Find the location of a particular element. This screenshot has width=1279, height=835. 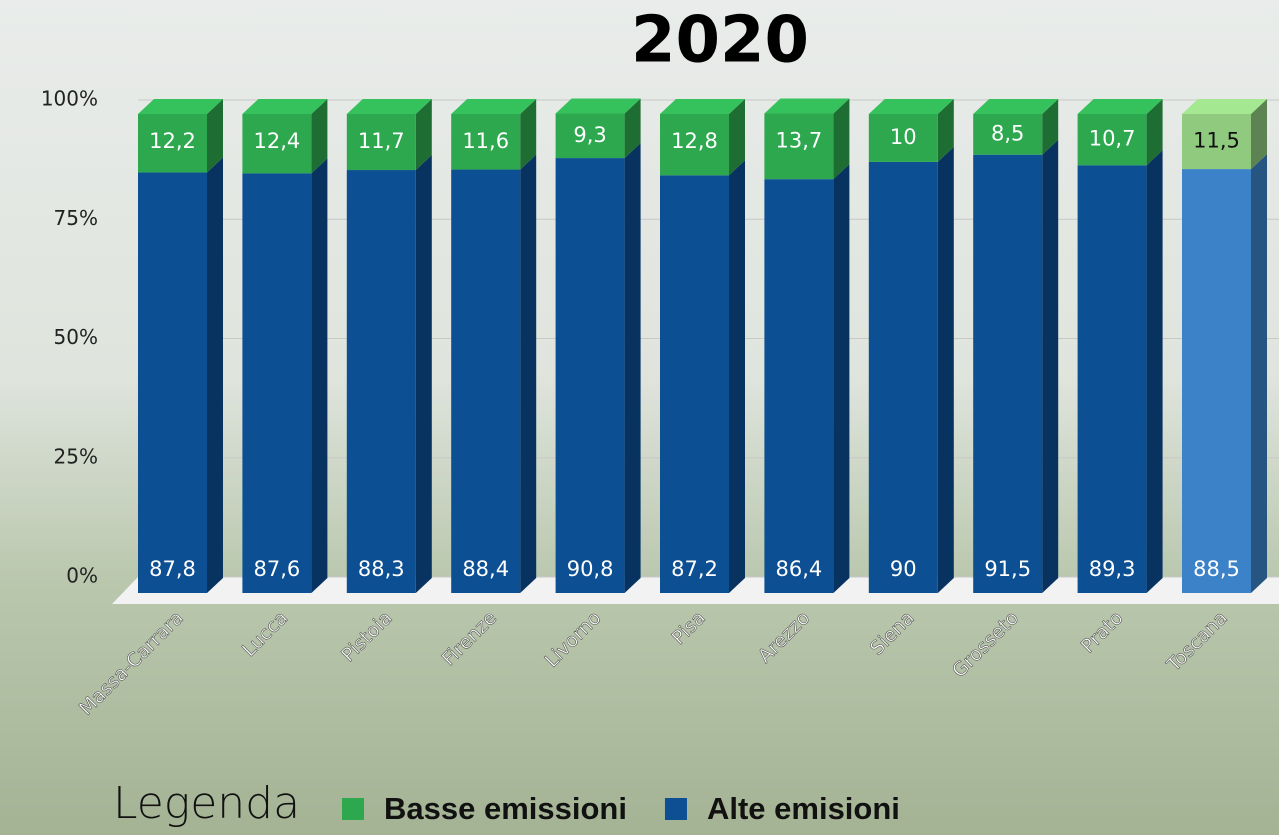

data-label: 86,4 is located at coordinates (799, 569).